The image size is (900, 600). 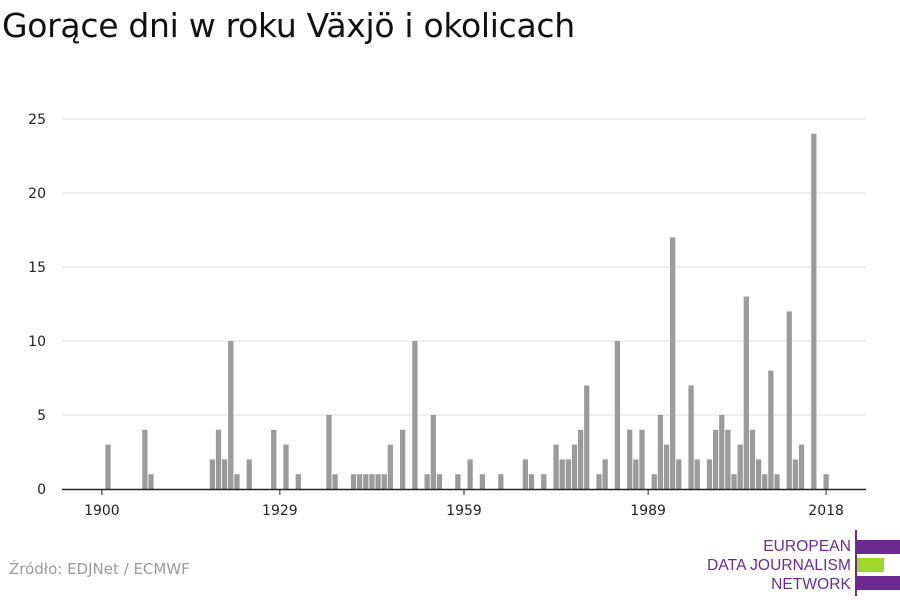 What do you see at coordinates (779, 565) in the screenshot?
I see `logo-line-2: DATA JOURNALISM` at bounding box center [779, 565].